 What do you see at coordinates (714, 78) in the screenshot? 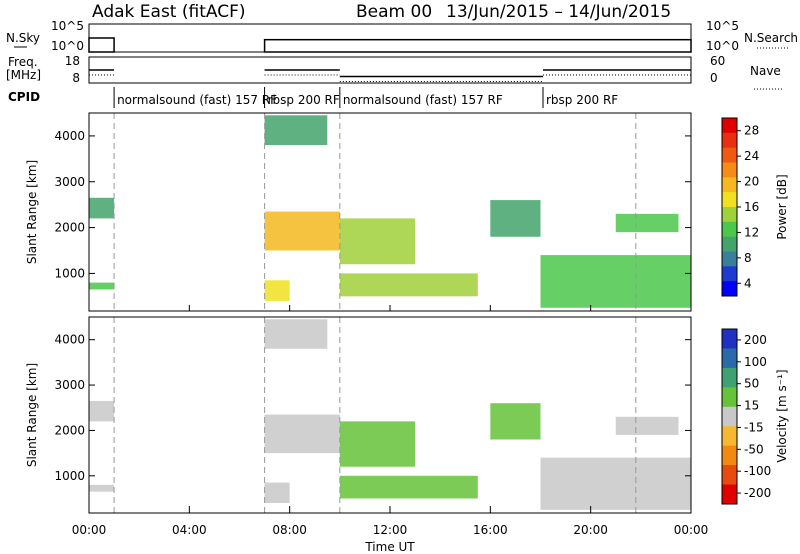
I see `nave-tick-low: 0` at bounding box center [714, 78].